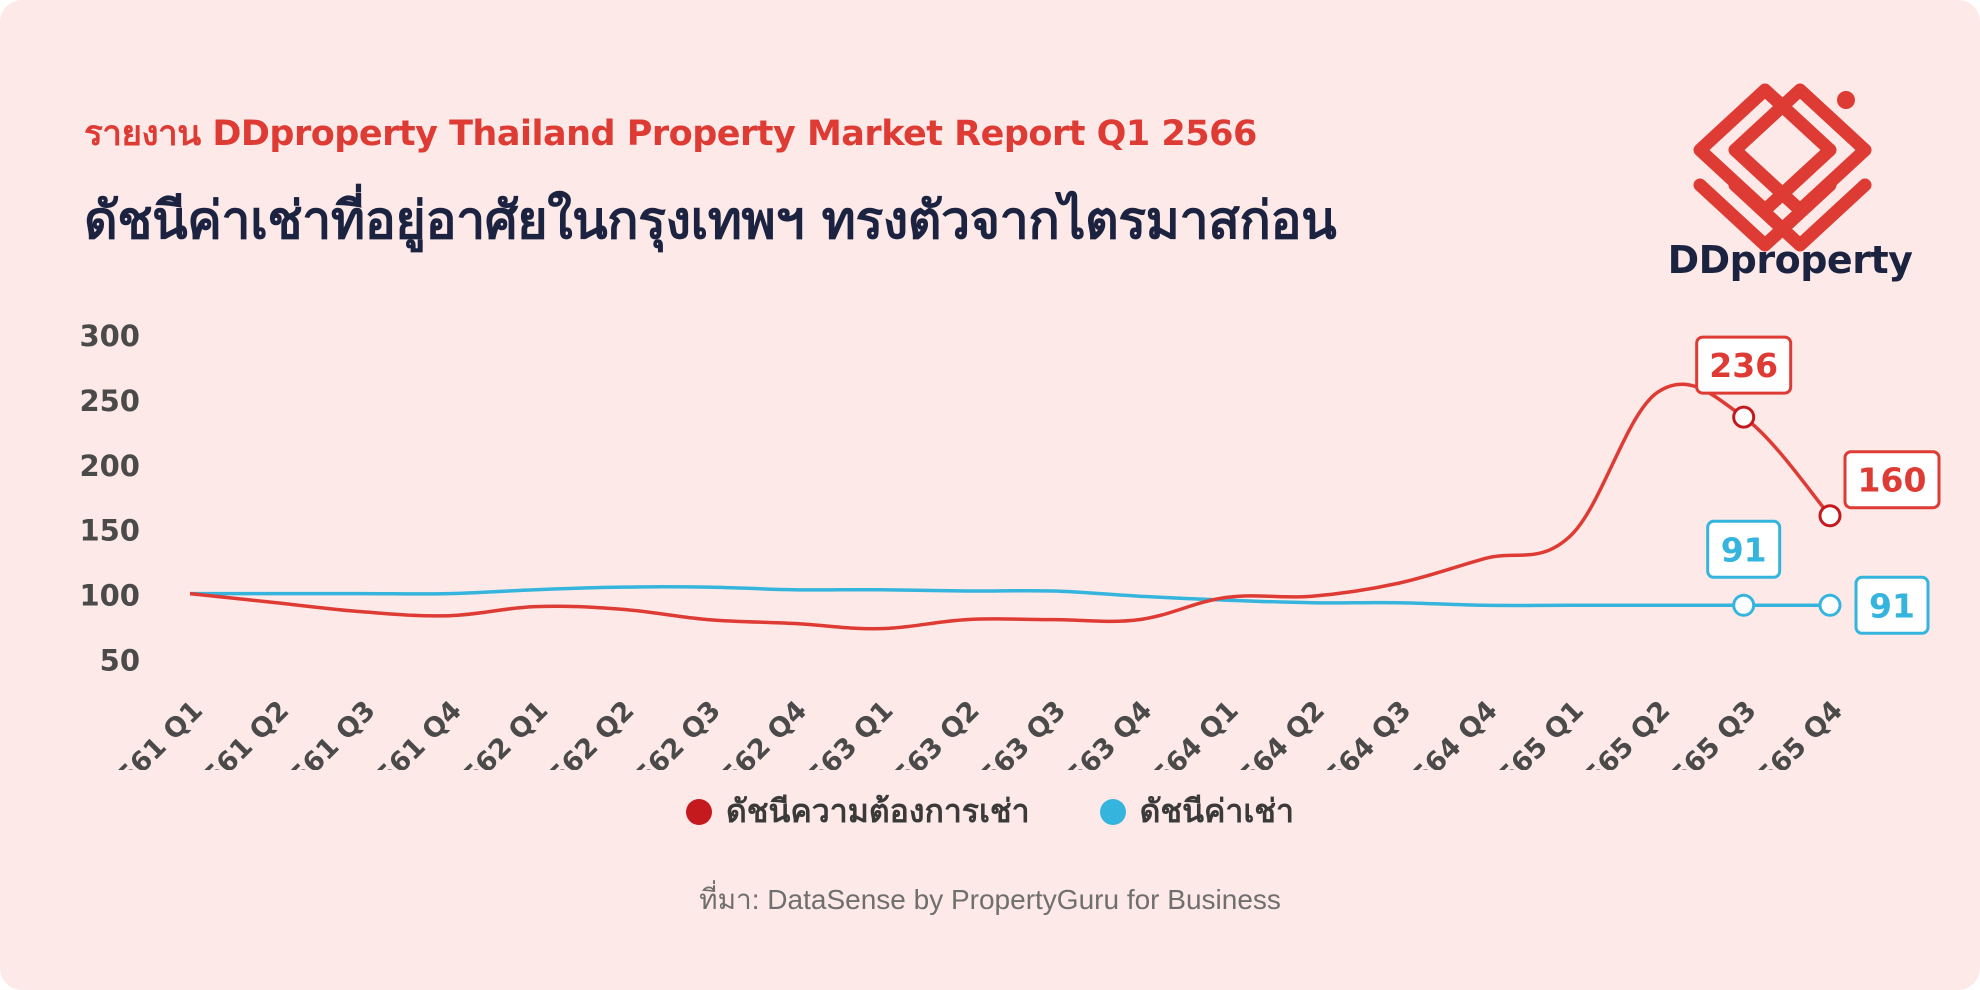 Image resolution: width=1980 pixels, height=990 pixels. What do you see at coordinates (325, 732) in the screenshot?
I see `x-tick-label: 2561 Q3` at bounding box center [325, 732].